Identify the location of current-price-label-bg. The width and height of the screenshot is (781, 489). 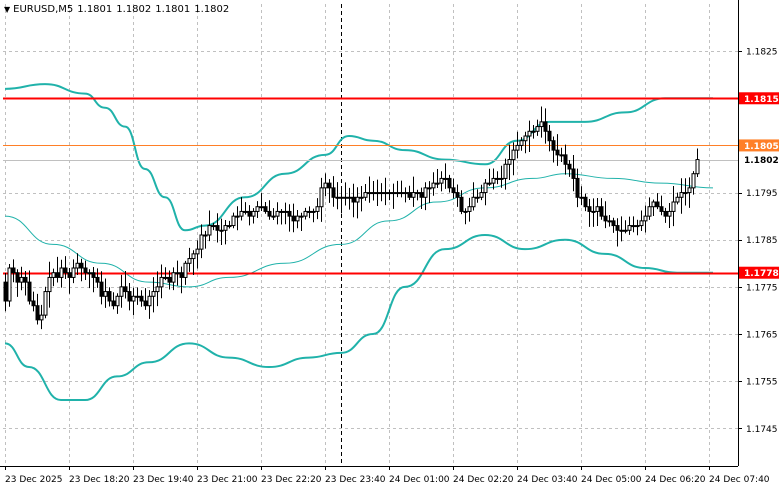
(759, 159).